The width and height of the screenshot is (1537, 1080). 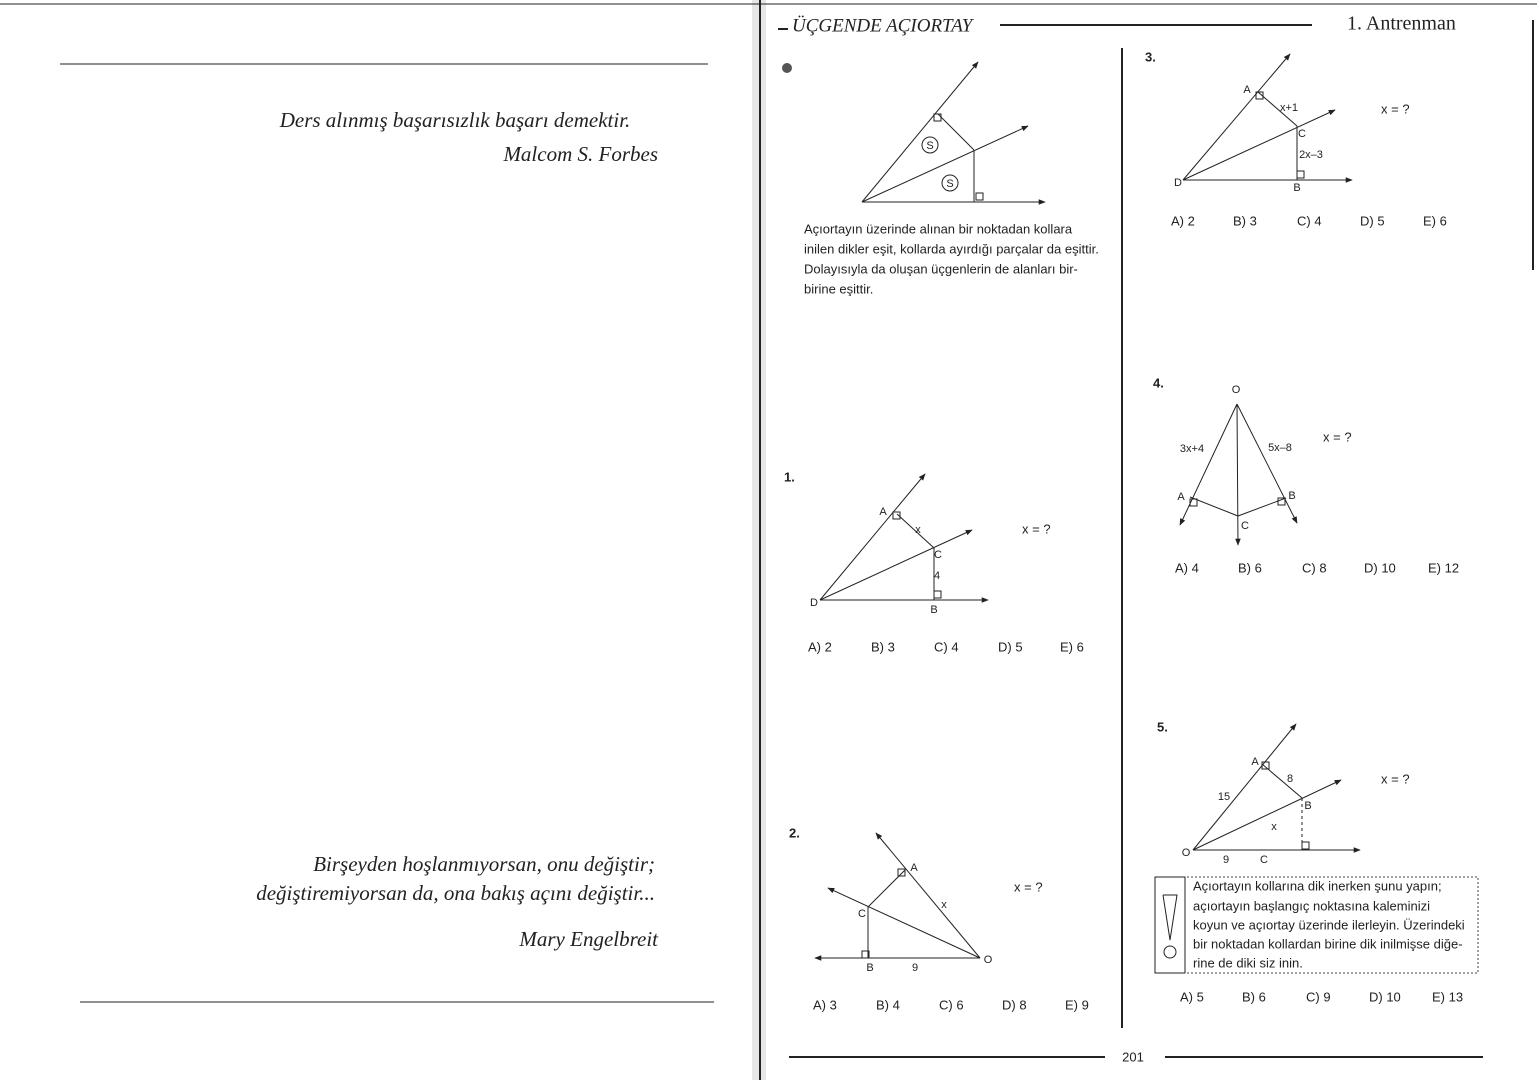 I want to click on figure-label: x+1, so click(x=1289, y=108).